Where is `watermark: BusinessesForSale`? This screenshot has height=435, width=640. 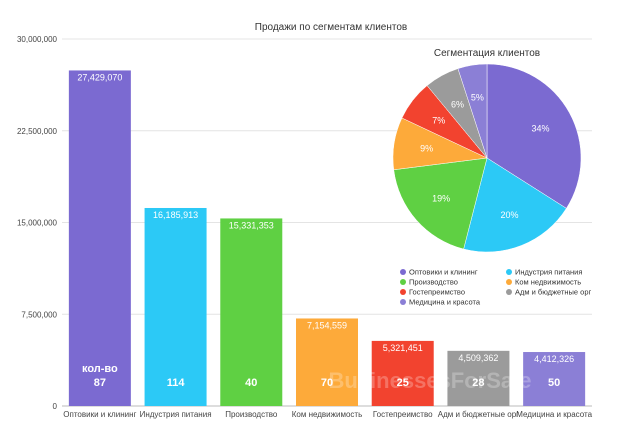 watermark: BusinessesForSale is located at coordinates (430, 380).